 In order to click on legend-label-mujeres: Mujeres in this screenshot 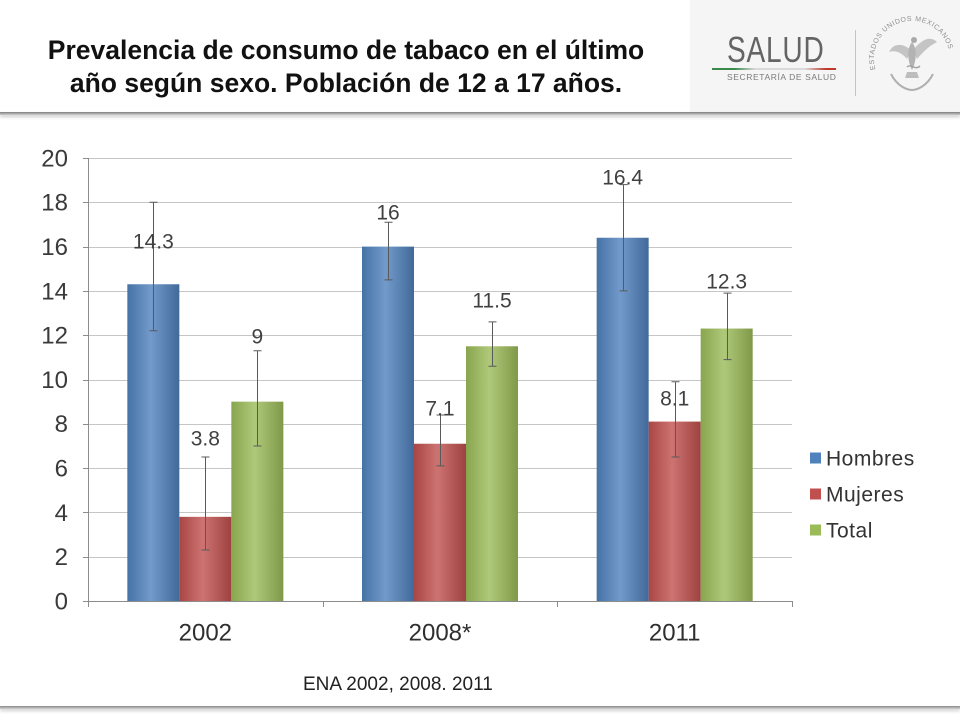, I will do `click(865, 494)`.